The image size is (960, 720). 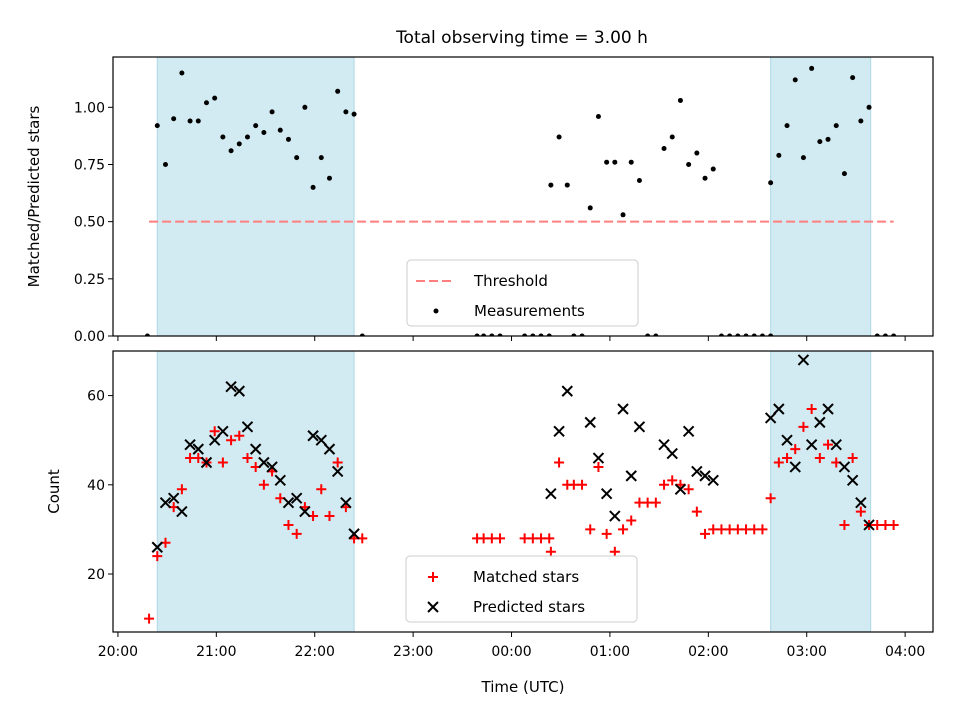 What do you see at coordinates (89, 165) in the screenshot?
I see `y-tick-label: 0.75` at bounding box center [89, 165].